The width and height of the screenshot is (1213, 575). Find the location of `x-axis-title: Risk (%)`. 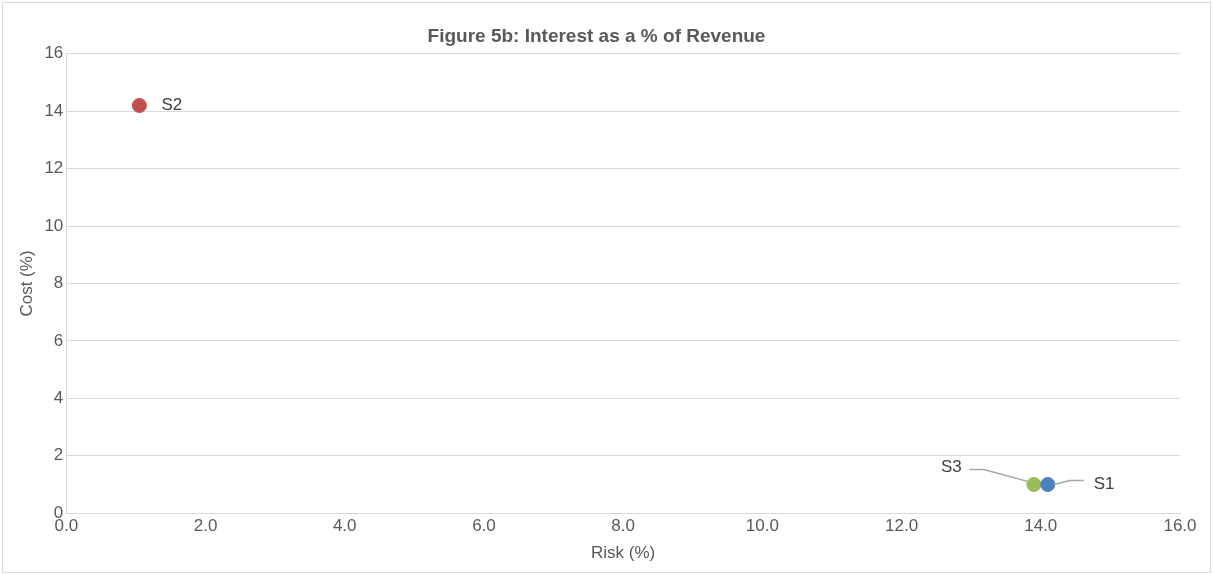

x-axis-title: Risk (%) is located at coordinates (623, 553).